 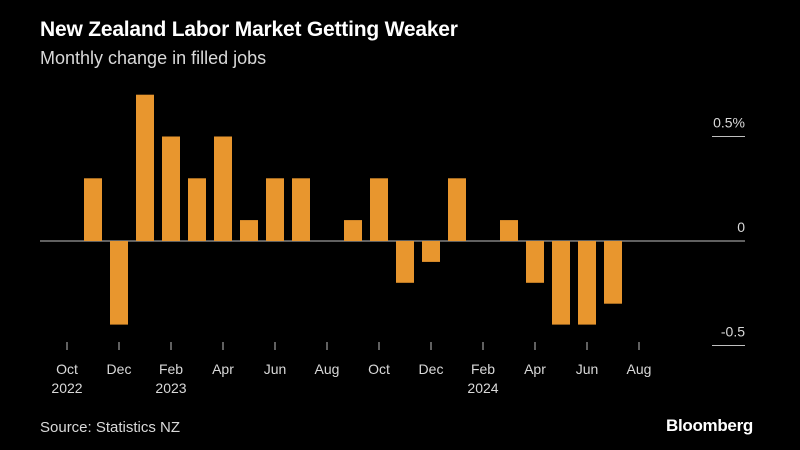 I want to click on bar-jul-2024, so click(x=613, y=272).